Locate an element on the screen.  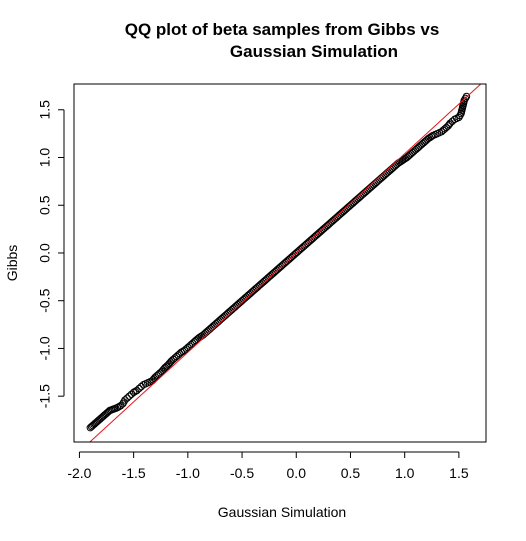
x-tick-label: -1.5 is located at coordinates (134, 473).